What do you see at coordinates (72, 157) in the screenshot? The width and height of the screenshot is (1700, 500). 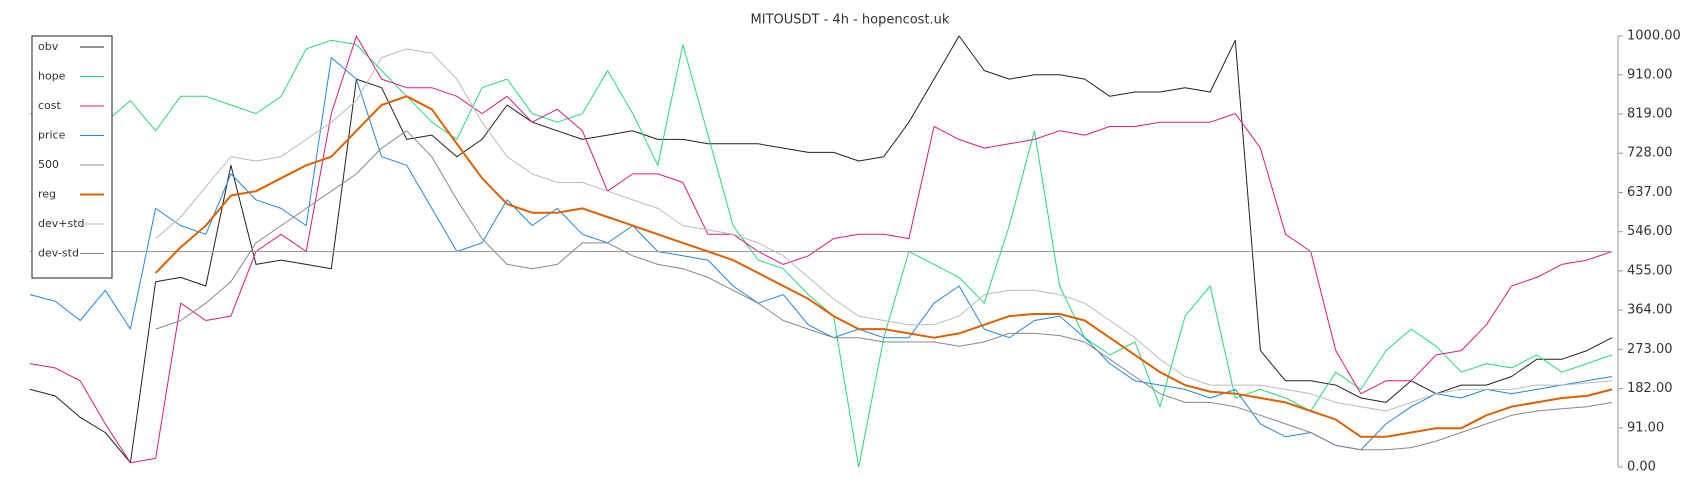 I see `legend: obv hope cost price 500 reg dev+std dev-std` at bounding box center [72, 157].